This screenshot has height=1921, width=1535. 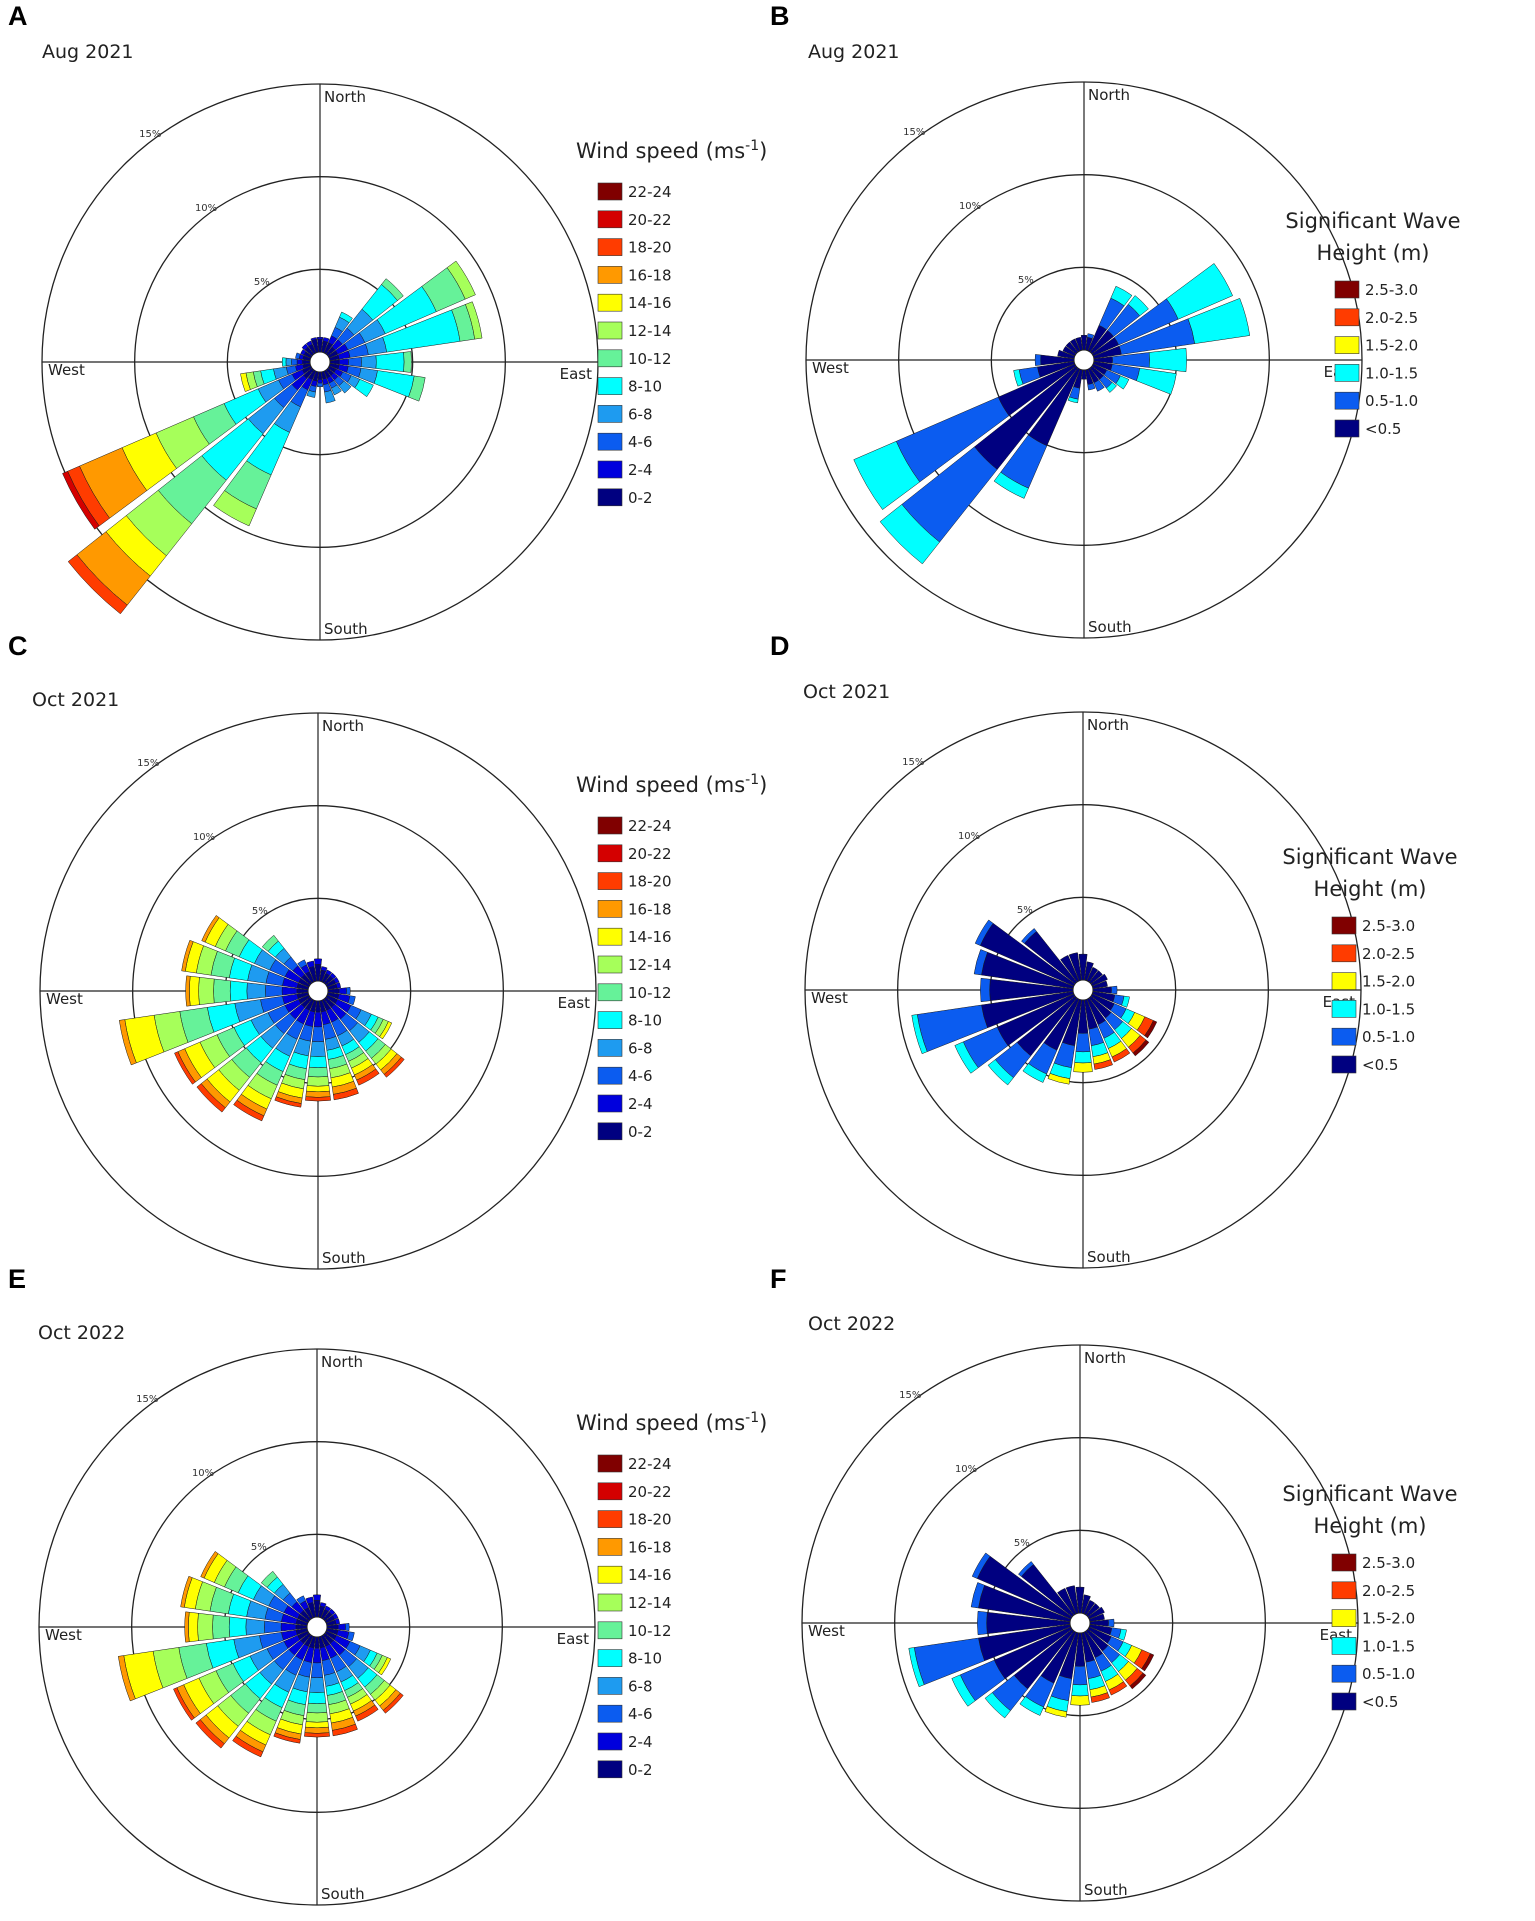 I want to click on legend-label: 16-18, so click(x=650, y=909).